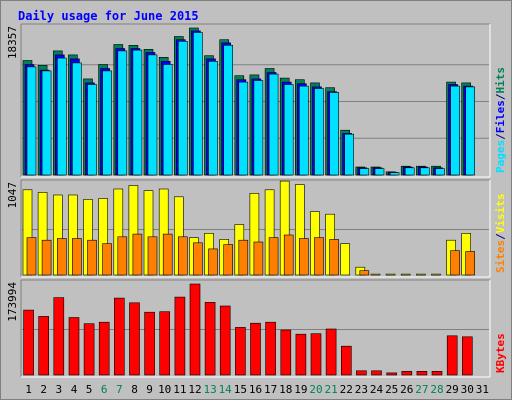 The height and width of the screenshot is (400, 512). What do you see at coordinates (300, 389) in the screenshot?
I see `x-tick-label-day-19: 19` at bounding box center [300, 389].